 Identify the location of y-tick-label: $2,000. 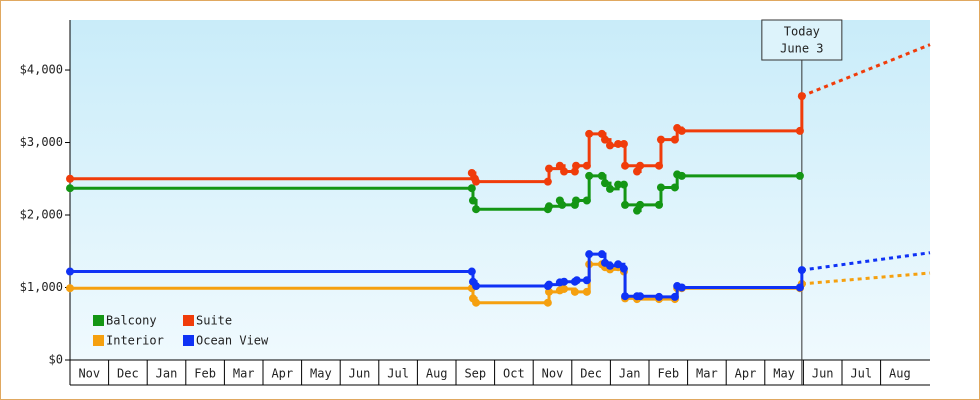
(41, 215).